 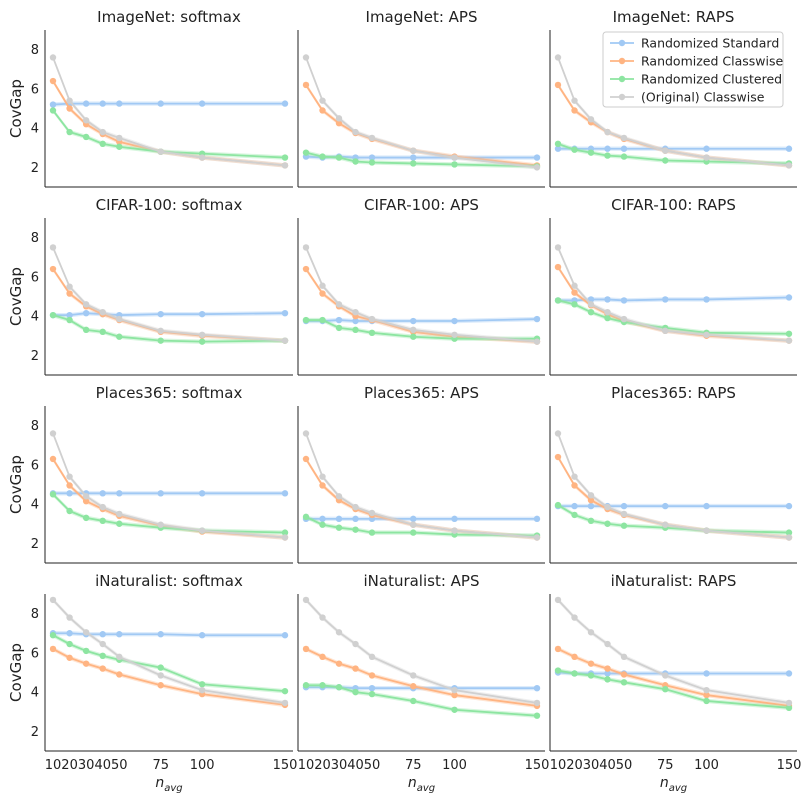 I want to click on x-tick-label: 40, so click(x=607, y=765).